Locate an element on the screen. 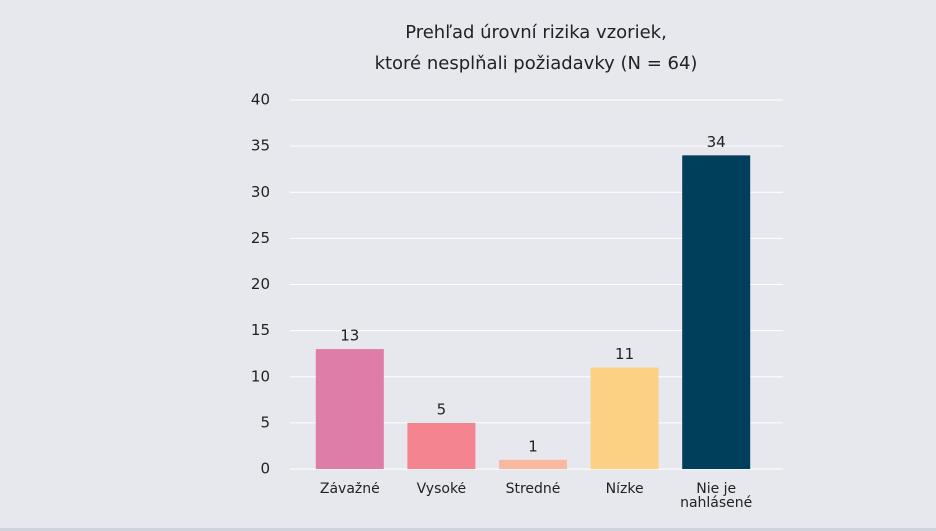 This screenshot has height=531, width=936. chart-title: ktoré nesplňali požiadavky (N = 64) is located at coordinates (536, 63).